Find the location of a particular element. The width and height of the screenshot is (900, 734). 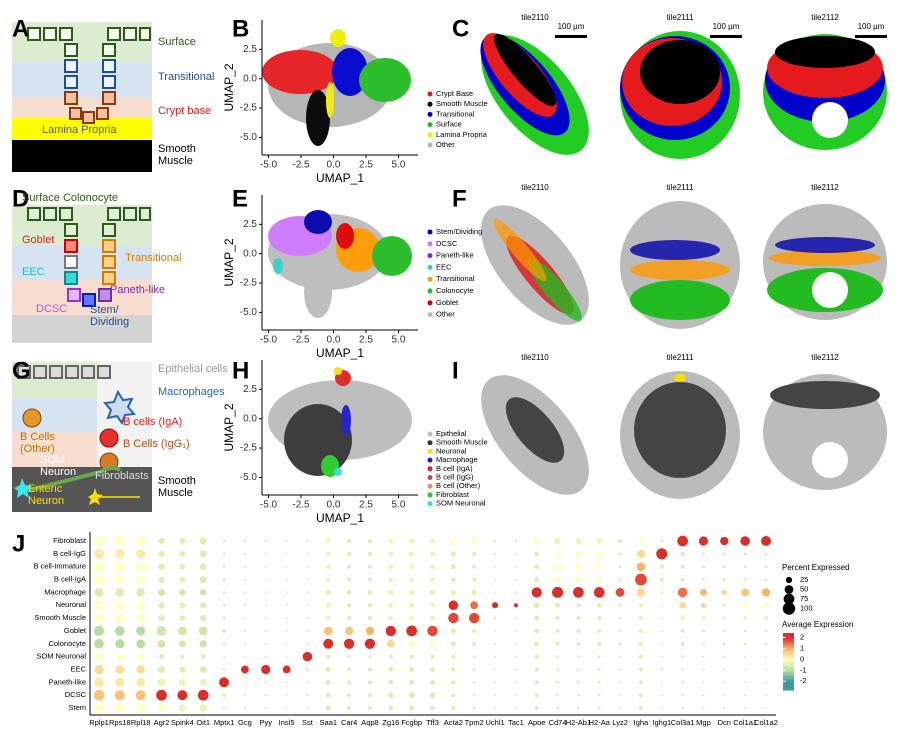

tile-title: tile2110 is located at coordinates (535, 357).